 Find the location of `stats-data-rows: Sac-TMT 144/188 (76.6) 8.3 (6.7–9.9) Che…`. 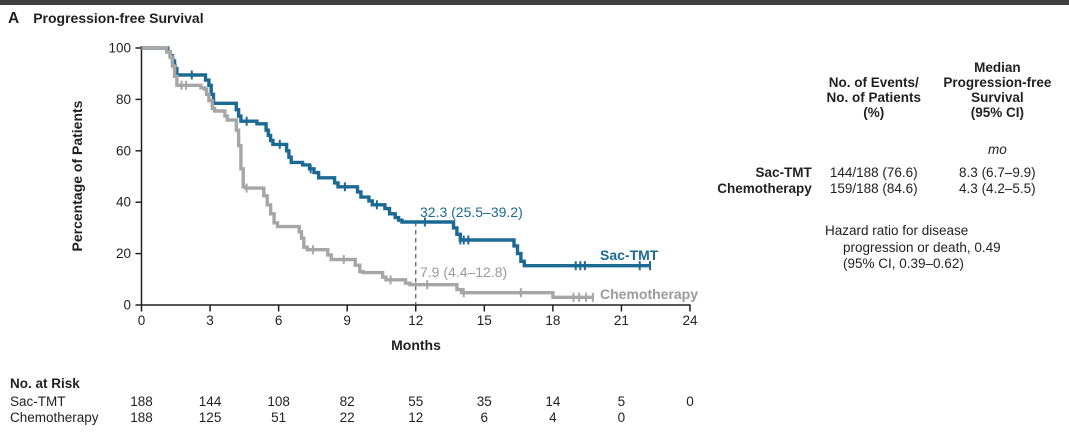

stats-data-rows: Sac-TMT 144/188 (76.6) 8.3 (6.7–9.9) Che… is located at coordinates (883, 181).